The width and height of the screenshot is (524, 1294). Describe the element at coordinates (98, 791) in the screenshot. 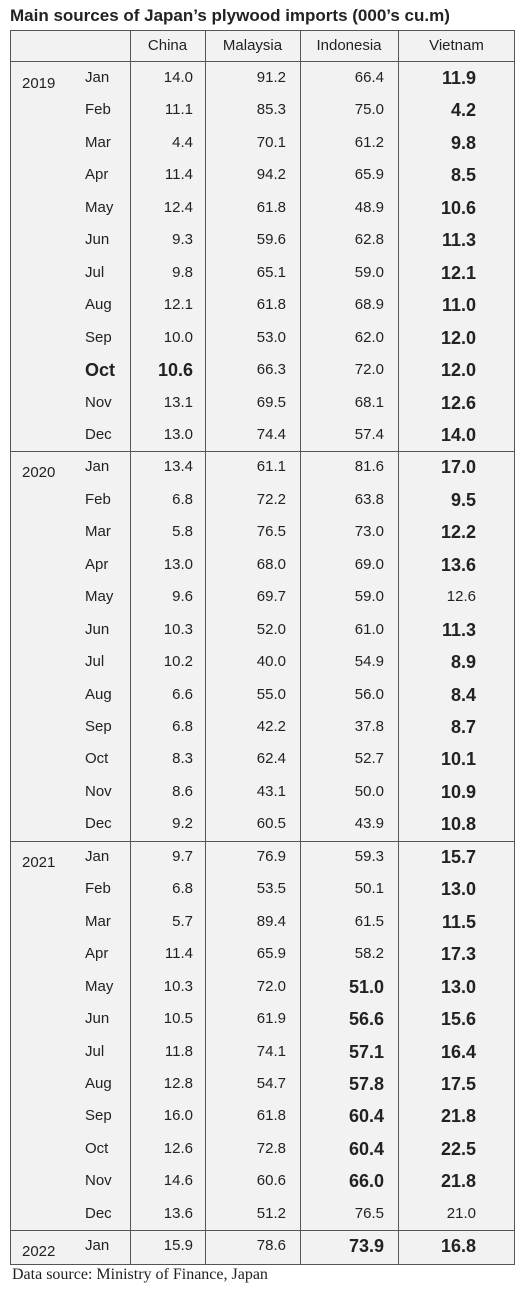

I see `month-label: Nov` at that location.